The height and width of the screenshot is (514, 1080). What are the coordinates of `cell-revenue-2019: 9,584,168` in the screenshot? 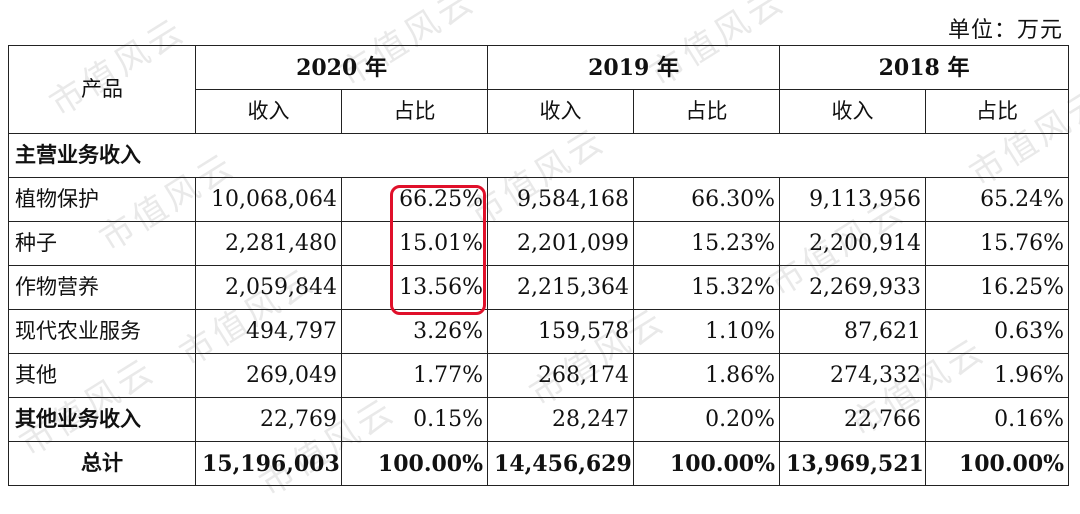 It's located at (561, 199).